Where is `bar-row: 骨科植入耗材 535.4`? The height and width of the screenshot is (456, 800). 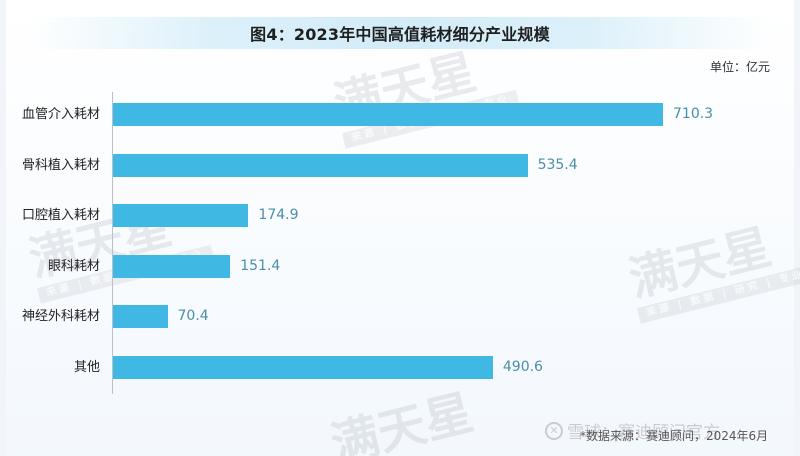 bar-row: 骨科植入耗材 535.4 is located at coordinates (400, 165).